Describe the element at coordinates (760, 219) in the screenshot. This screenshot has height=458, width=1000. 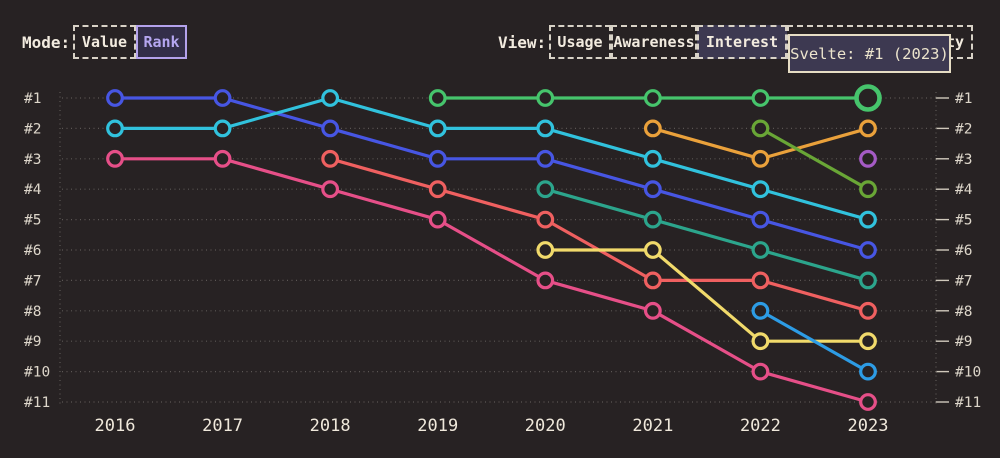
I see `data-point-indigo-2022` at that location.